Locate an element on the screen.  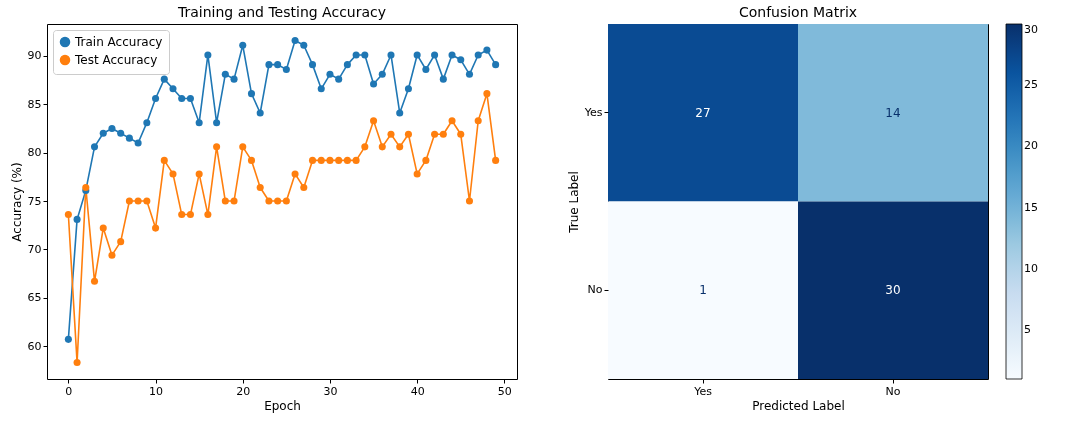
x-axis-title: Epoch is located at coordinates (282, 405).